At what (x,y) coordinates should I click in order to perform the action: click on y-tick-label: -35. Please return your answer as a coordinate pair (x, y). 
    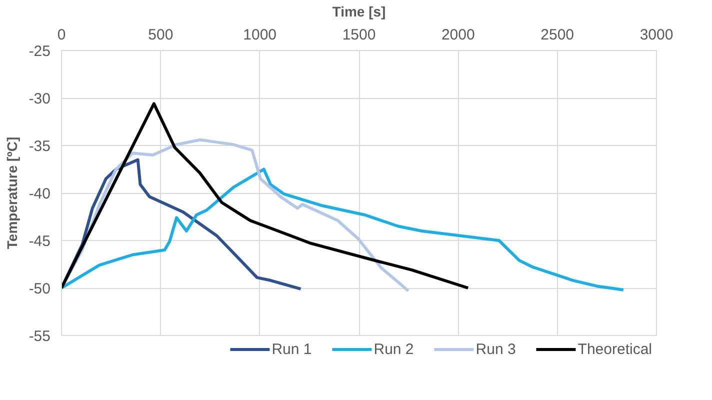
    Looking at the image, I should click on (39, 146).